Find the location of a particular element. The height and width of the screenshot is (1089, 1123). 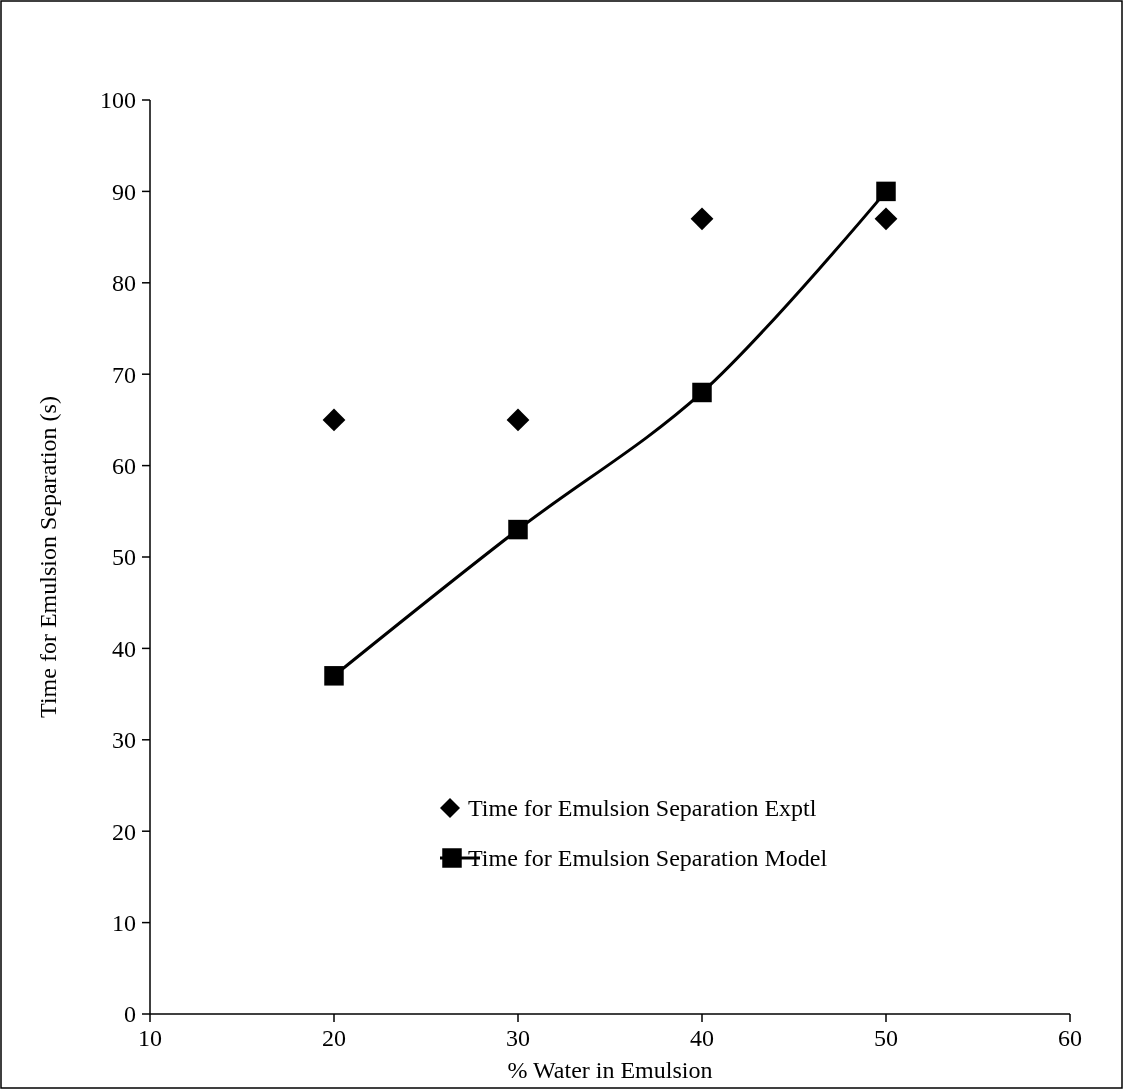

y-tick-label: 20 is located at coordinates (124, 831).